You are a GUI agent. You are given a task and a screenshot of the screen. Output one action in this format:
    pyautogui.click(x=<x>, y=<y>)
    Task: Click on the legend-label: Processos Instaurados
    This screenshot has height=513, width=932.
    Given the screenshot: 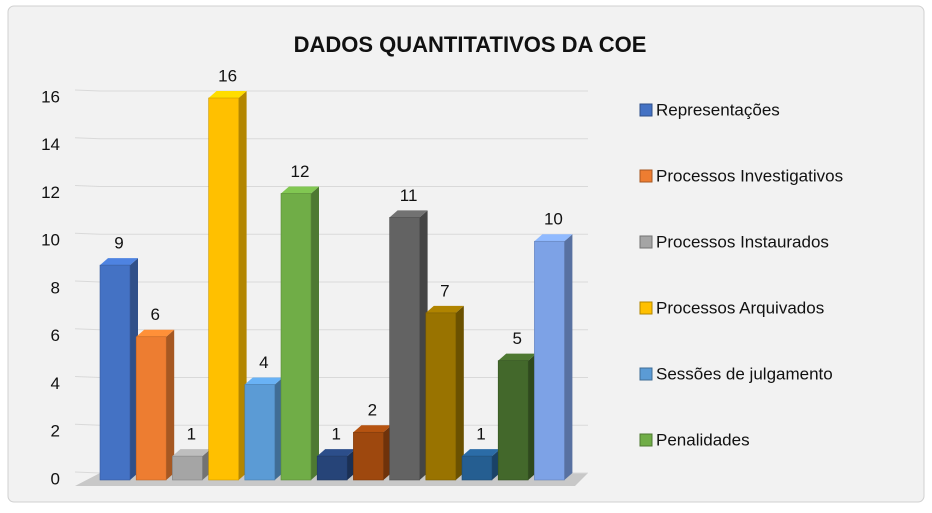 What is the action you would take?
    pyautogui.click(x=742, y=241)
    